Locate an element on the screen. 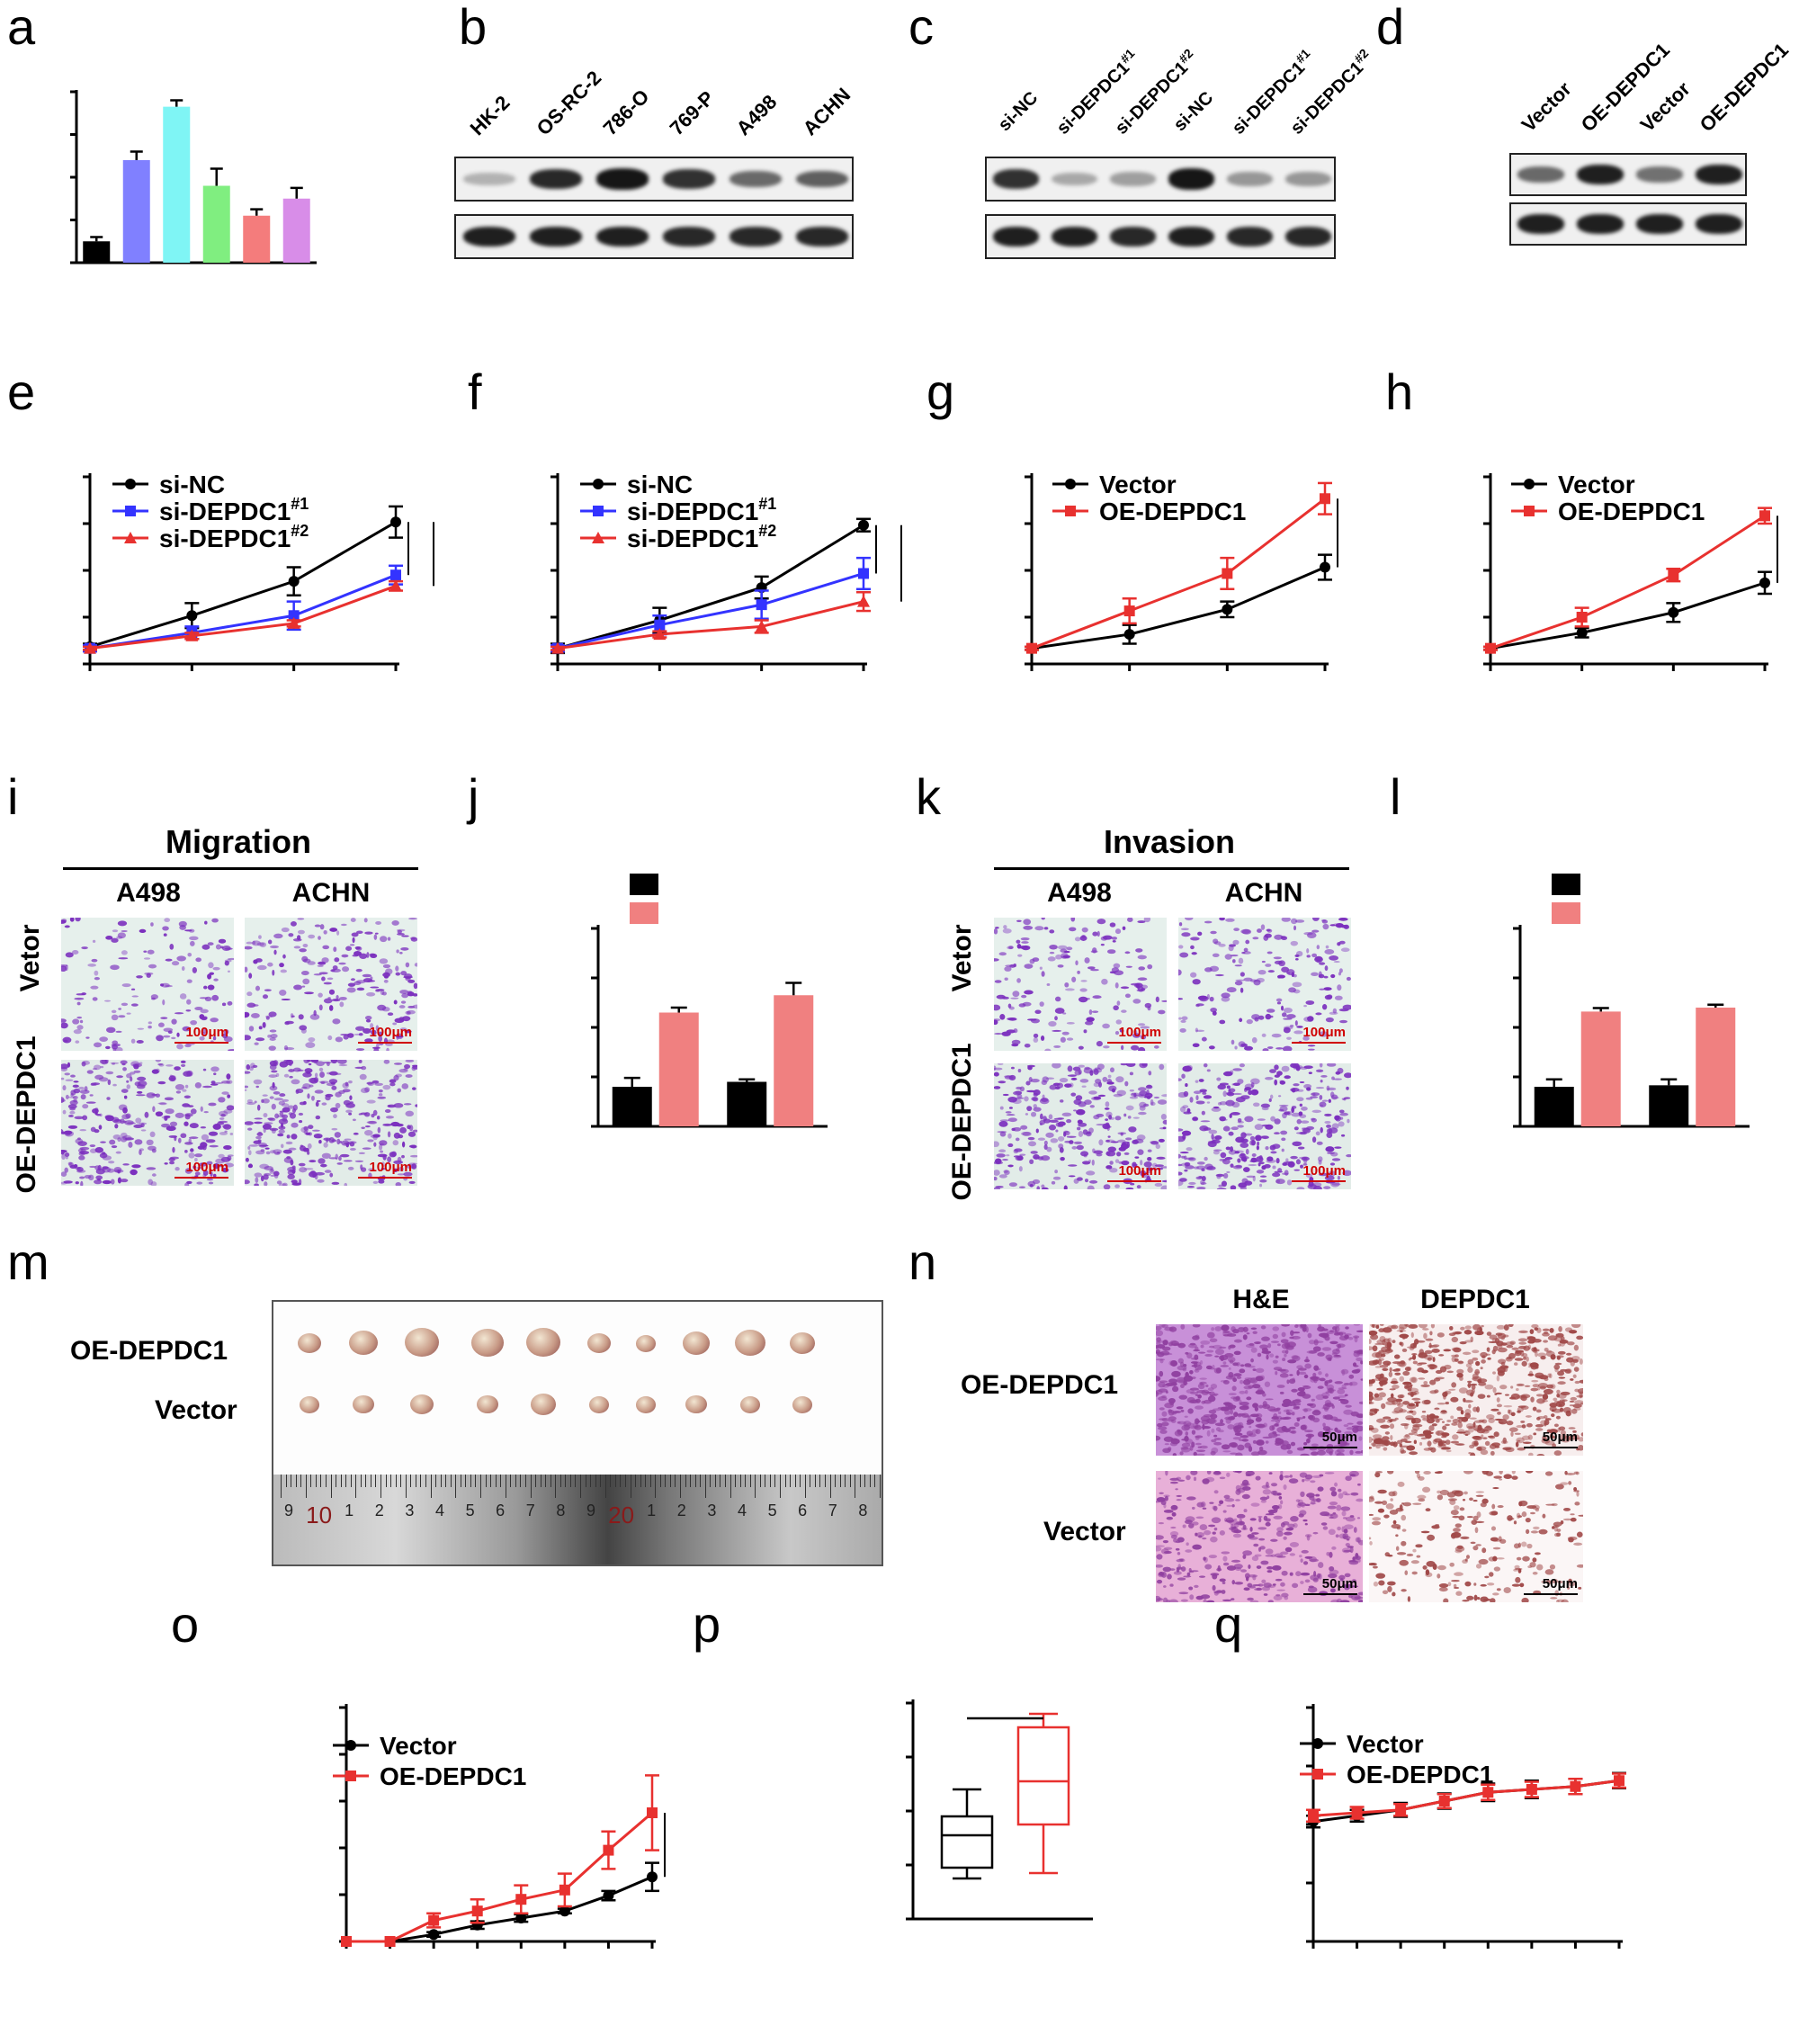 Image resolution: width=1799 pixels, height=2044 pixels. legend-marker is located at coordinates (350, 1745).